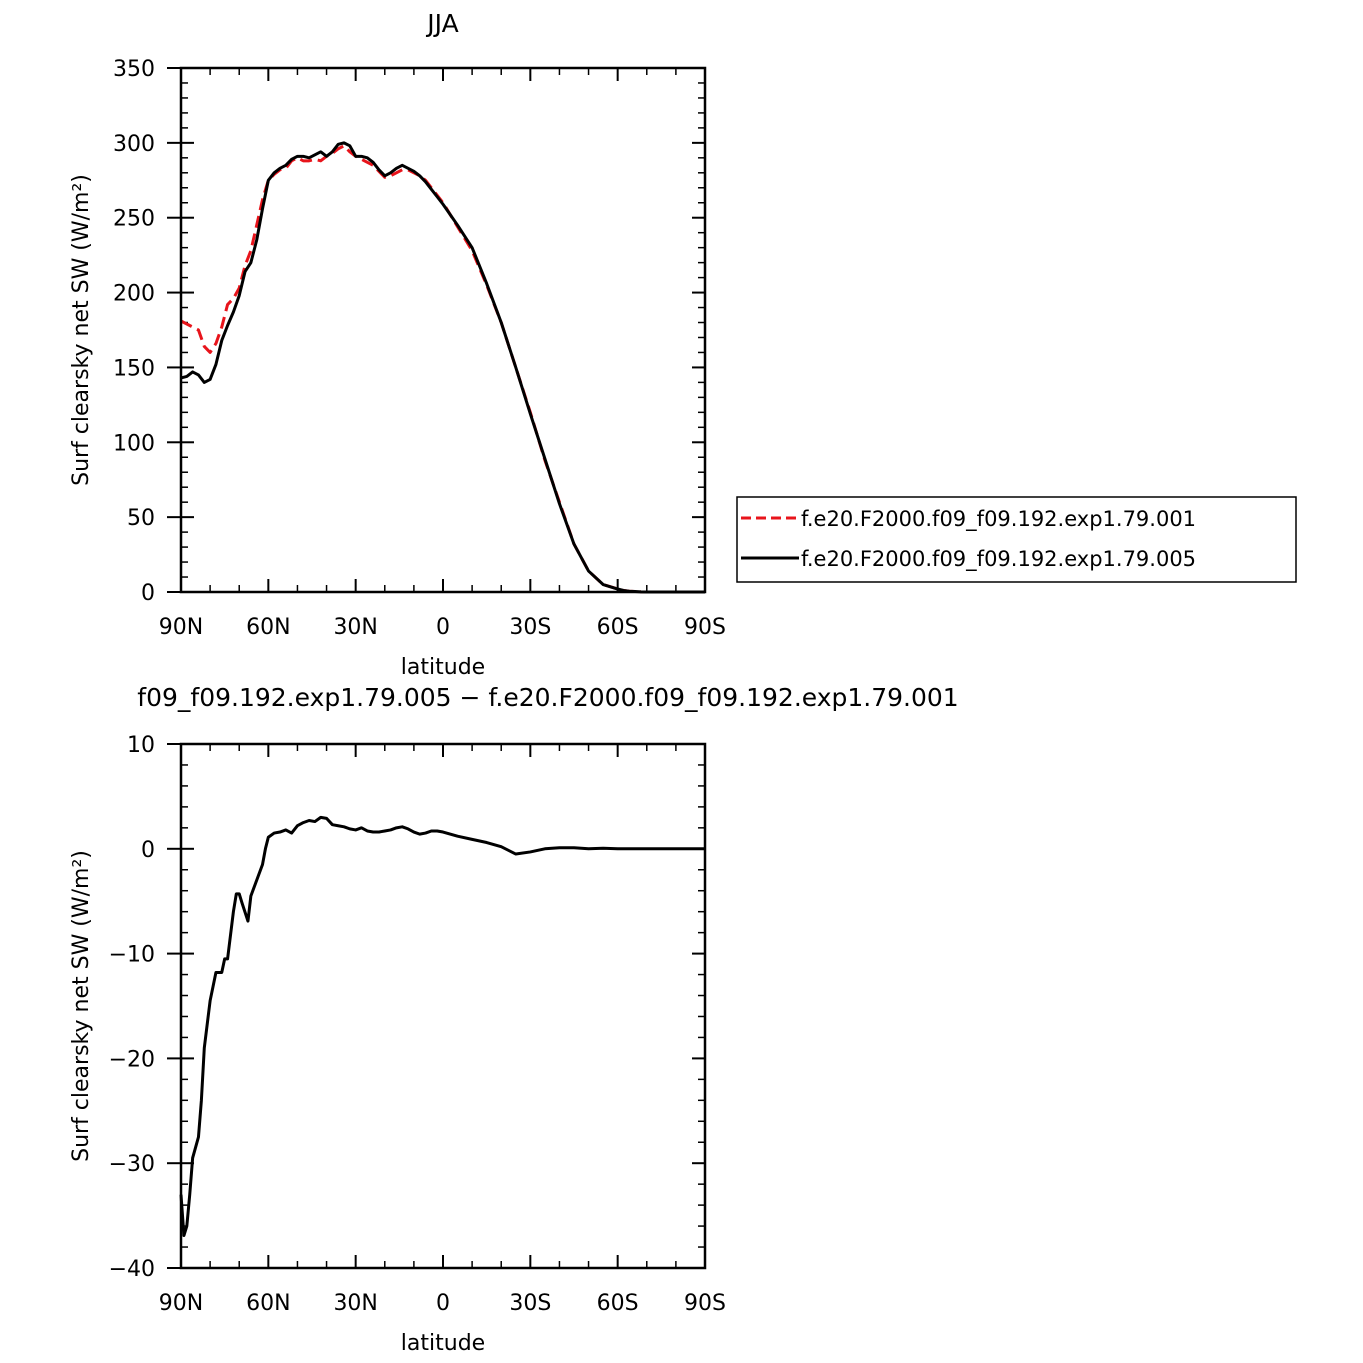 The image size is (1363, 1363). I want to click on top-chart-plot-area, so click(442, 367).